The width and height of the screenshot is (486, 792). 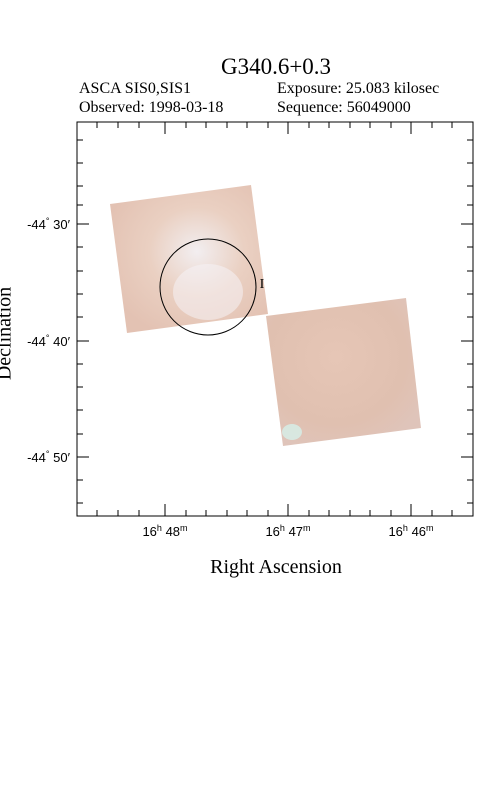 I want to click on plot-title: G340.6+0.3, so click(x=276, y=66).